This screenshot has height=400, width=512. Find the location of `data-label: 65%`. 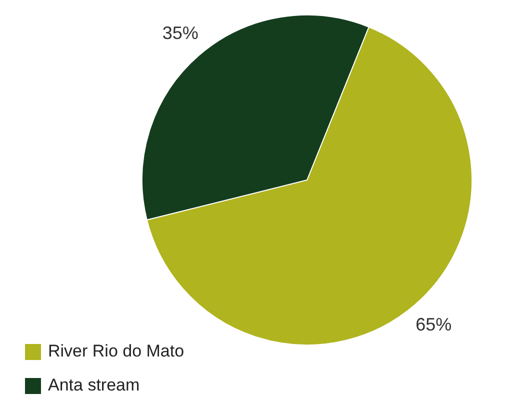

data-label: 65% is located at coordinates (434, 324).